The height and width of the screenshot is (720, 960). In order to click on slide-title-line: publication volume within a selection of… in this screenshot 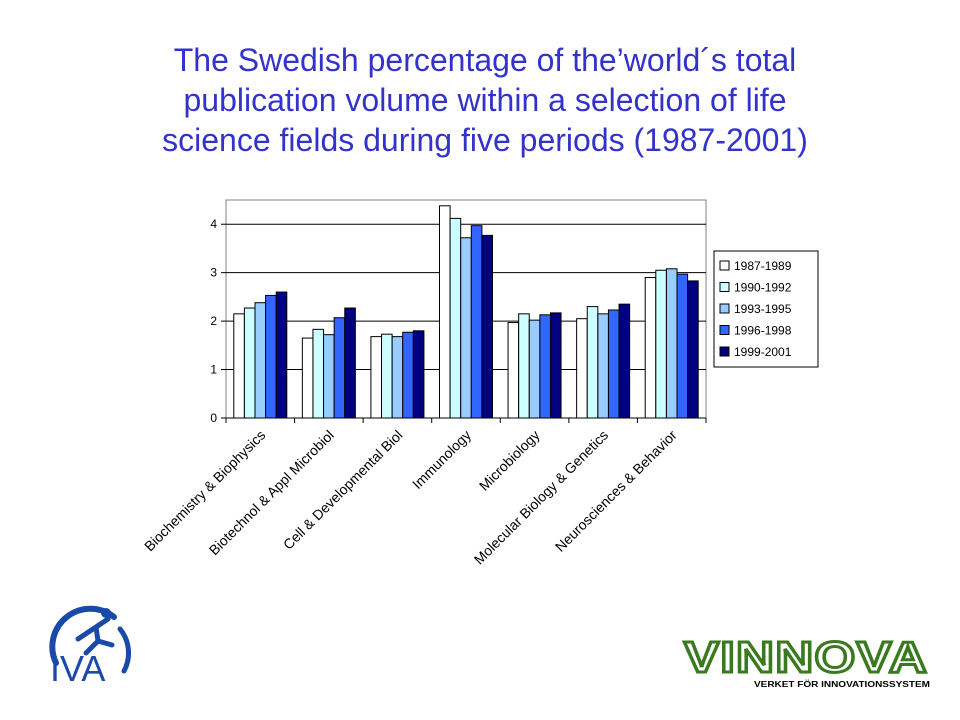, I will do `click(485, 100)`.